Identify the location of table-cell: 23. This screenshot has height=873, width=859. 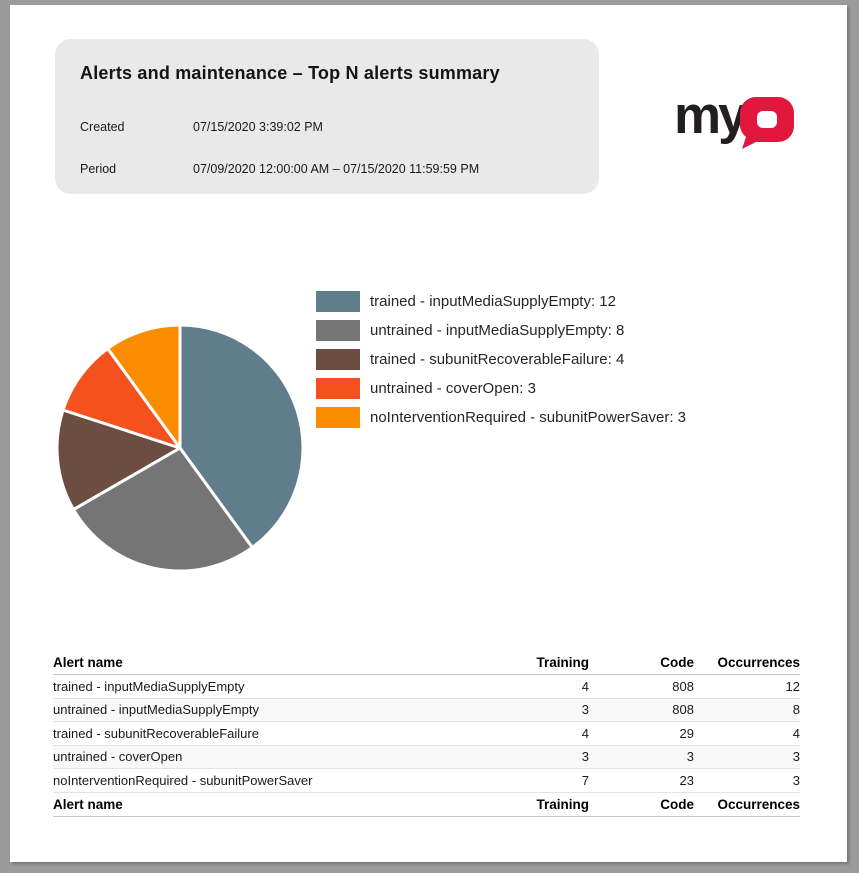
(686, 780).